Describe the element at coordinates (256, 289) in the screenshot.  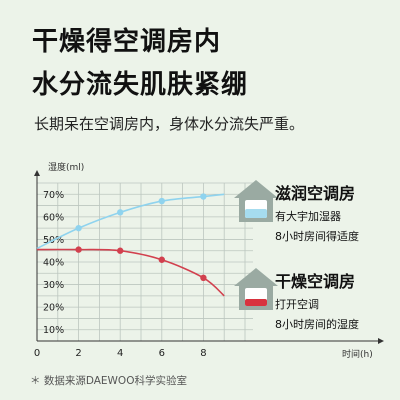
I see `dry-house-icon` at that location.